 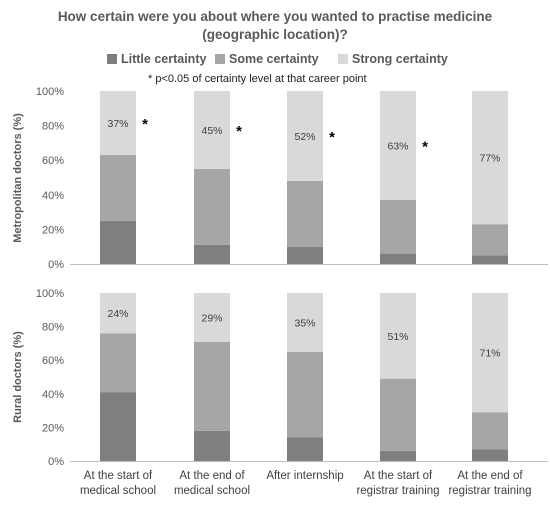 I want to click on legend-label-3: Strong certainty, so click(x=400, y=59).